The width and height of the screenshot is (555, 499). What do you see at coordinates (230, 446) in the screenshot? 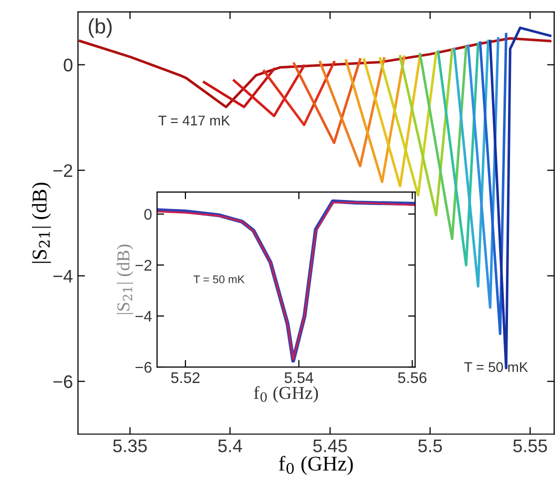
I see `x-tick-label: 5.4` at bounding box center [230, 446].